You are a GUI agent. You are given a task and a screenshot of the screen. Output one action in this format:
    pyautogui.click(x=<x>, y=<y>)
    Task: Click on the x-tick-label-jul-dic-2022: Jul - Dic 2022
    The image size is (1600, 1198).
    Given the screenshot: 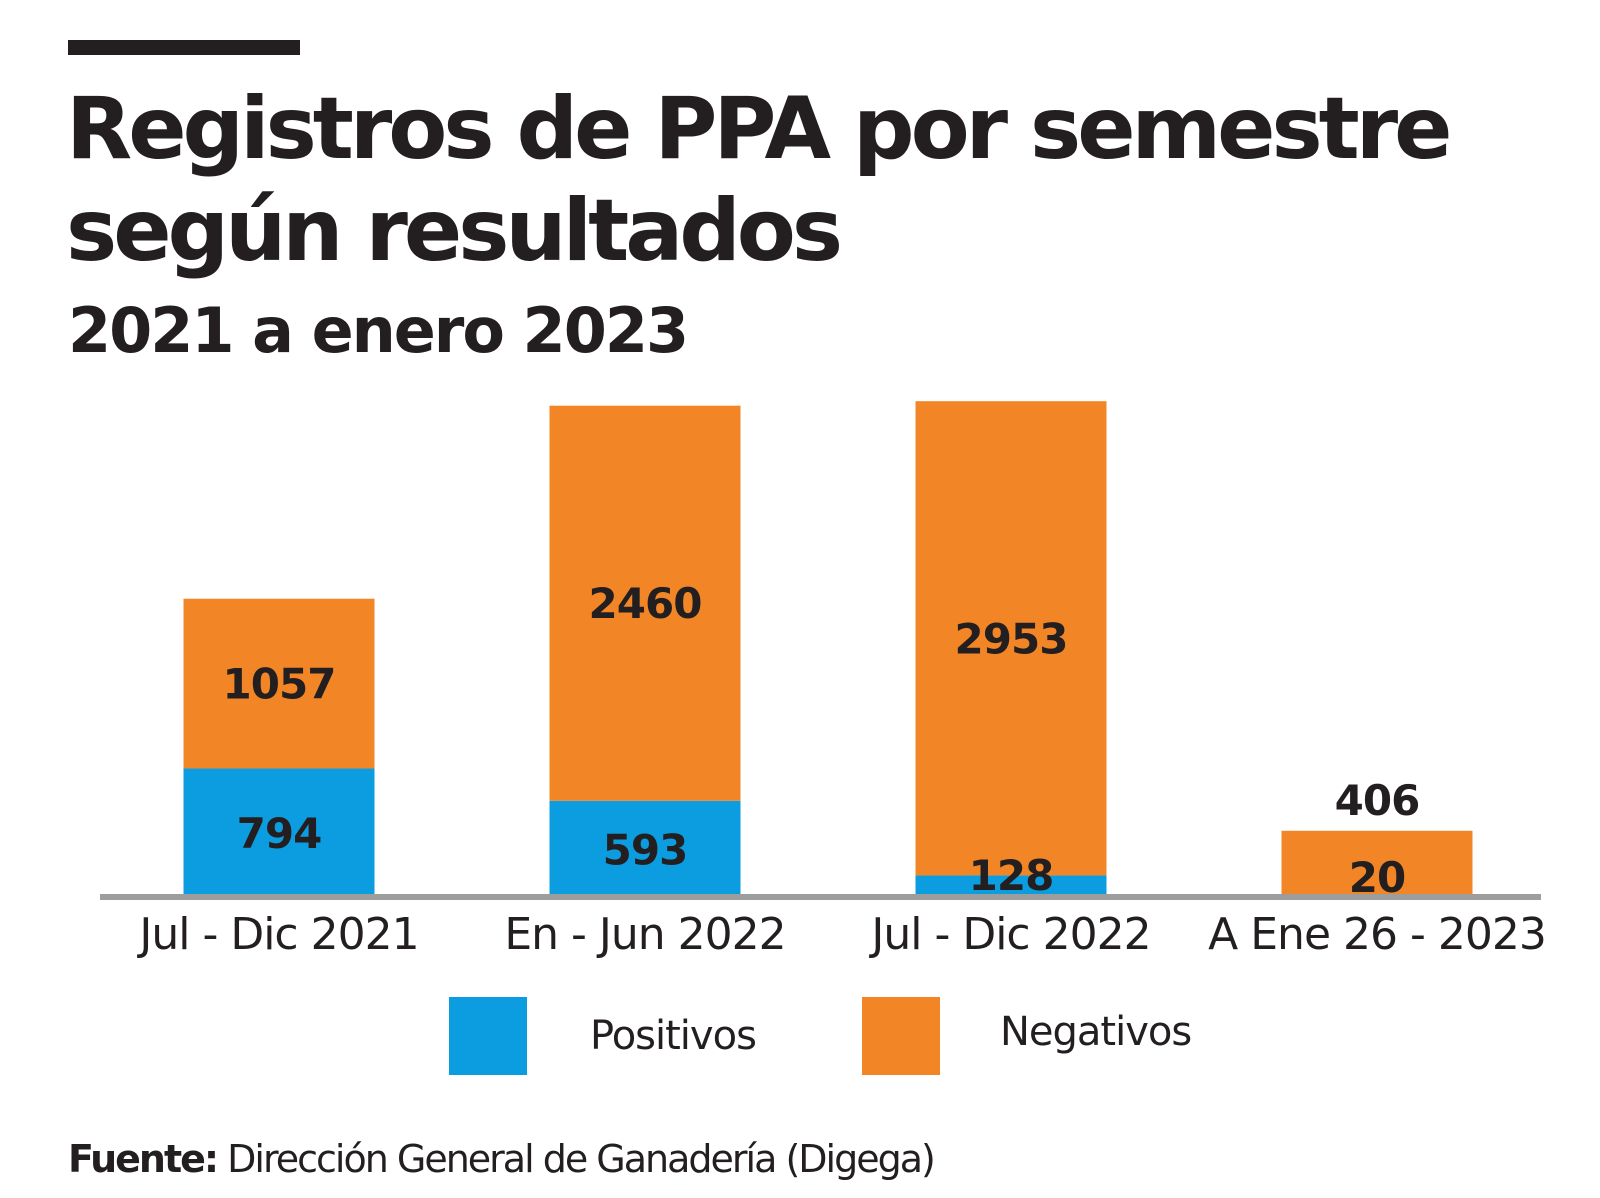 What is the action you would take?
    pyautogui.click(x=1009, y=934)
    